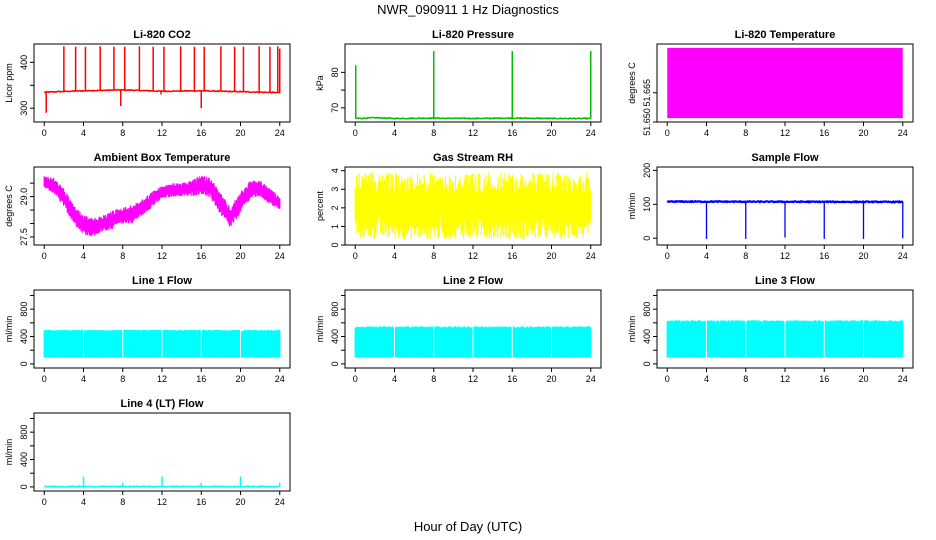  Describe the element at coordinates (24, 197) in the screenshot. I see `y-tick-label: 29.0` at that location.